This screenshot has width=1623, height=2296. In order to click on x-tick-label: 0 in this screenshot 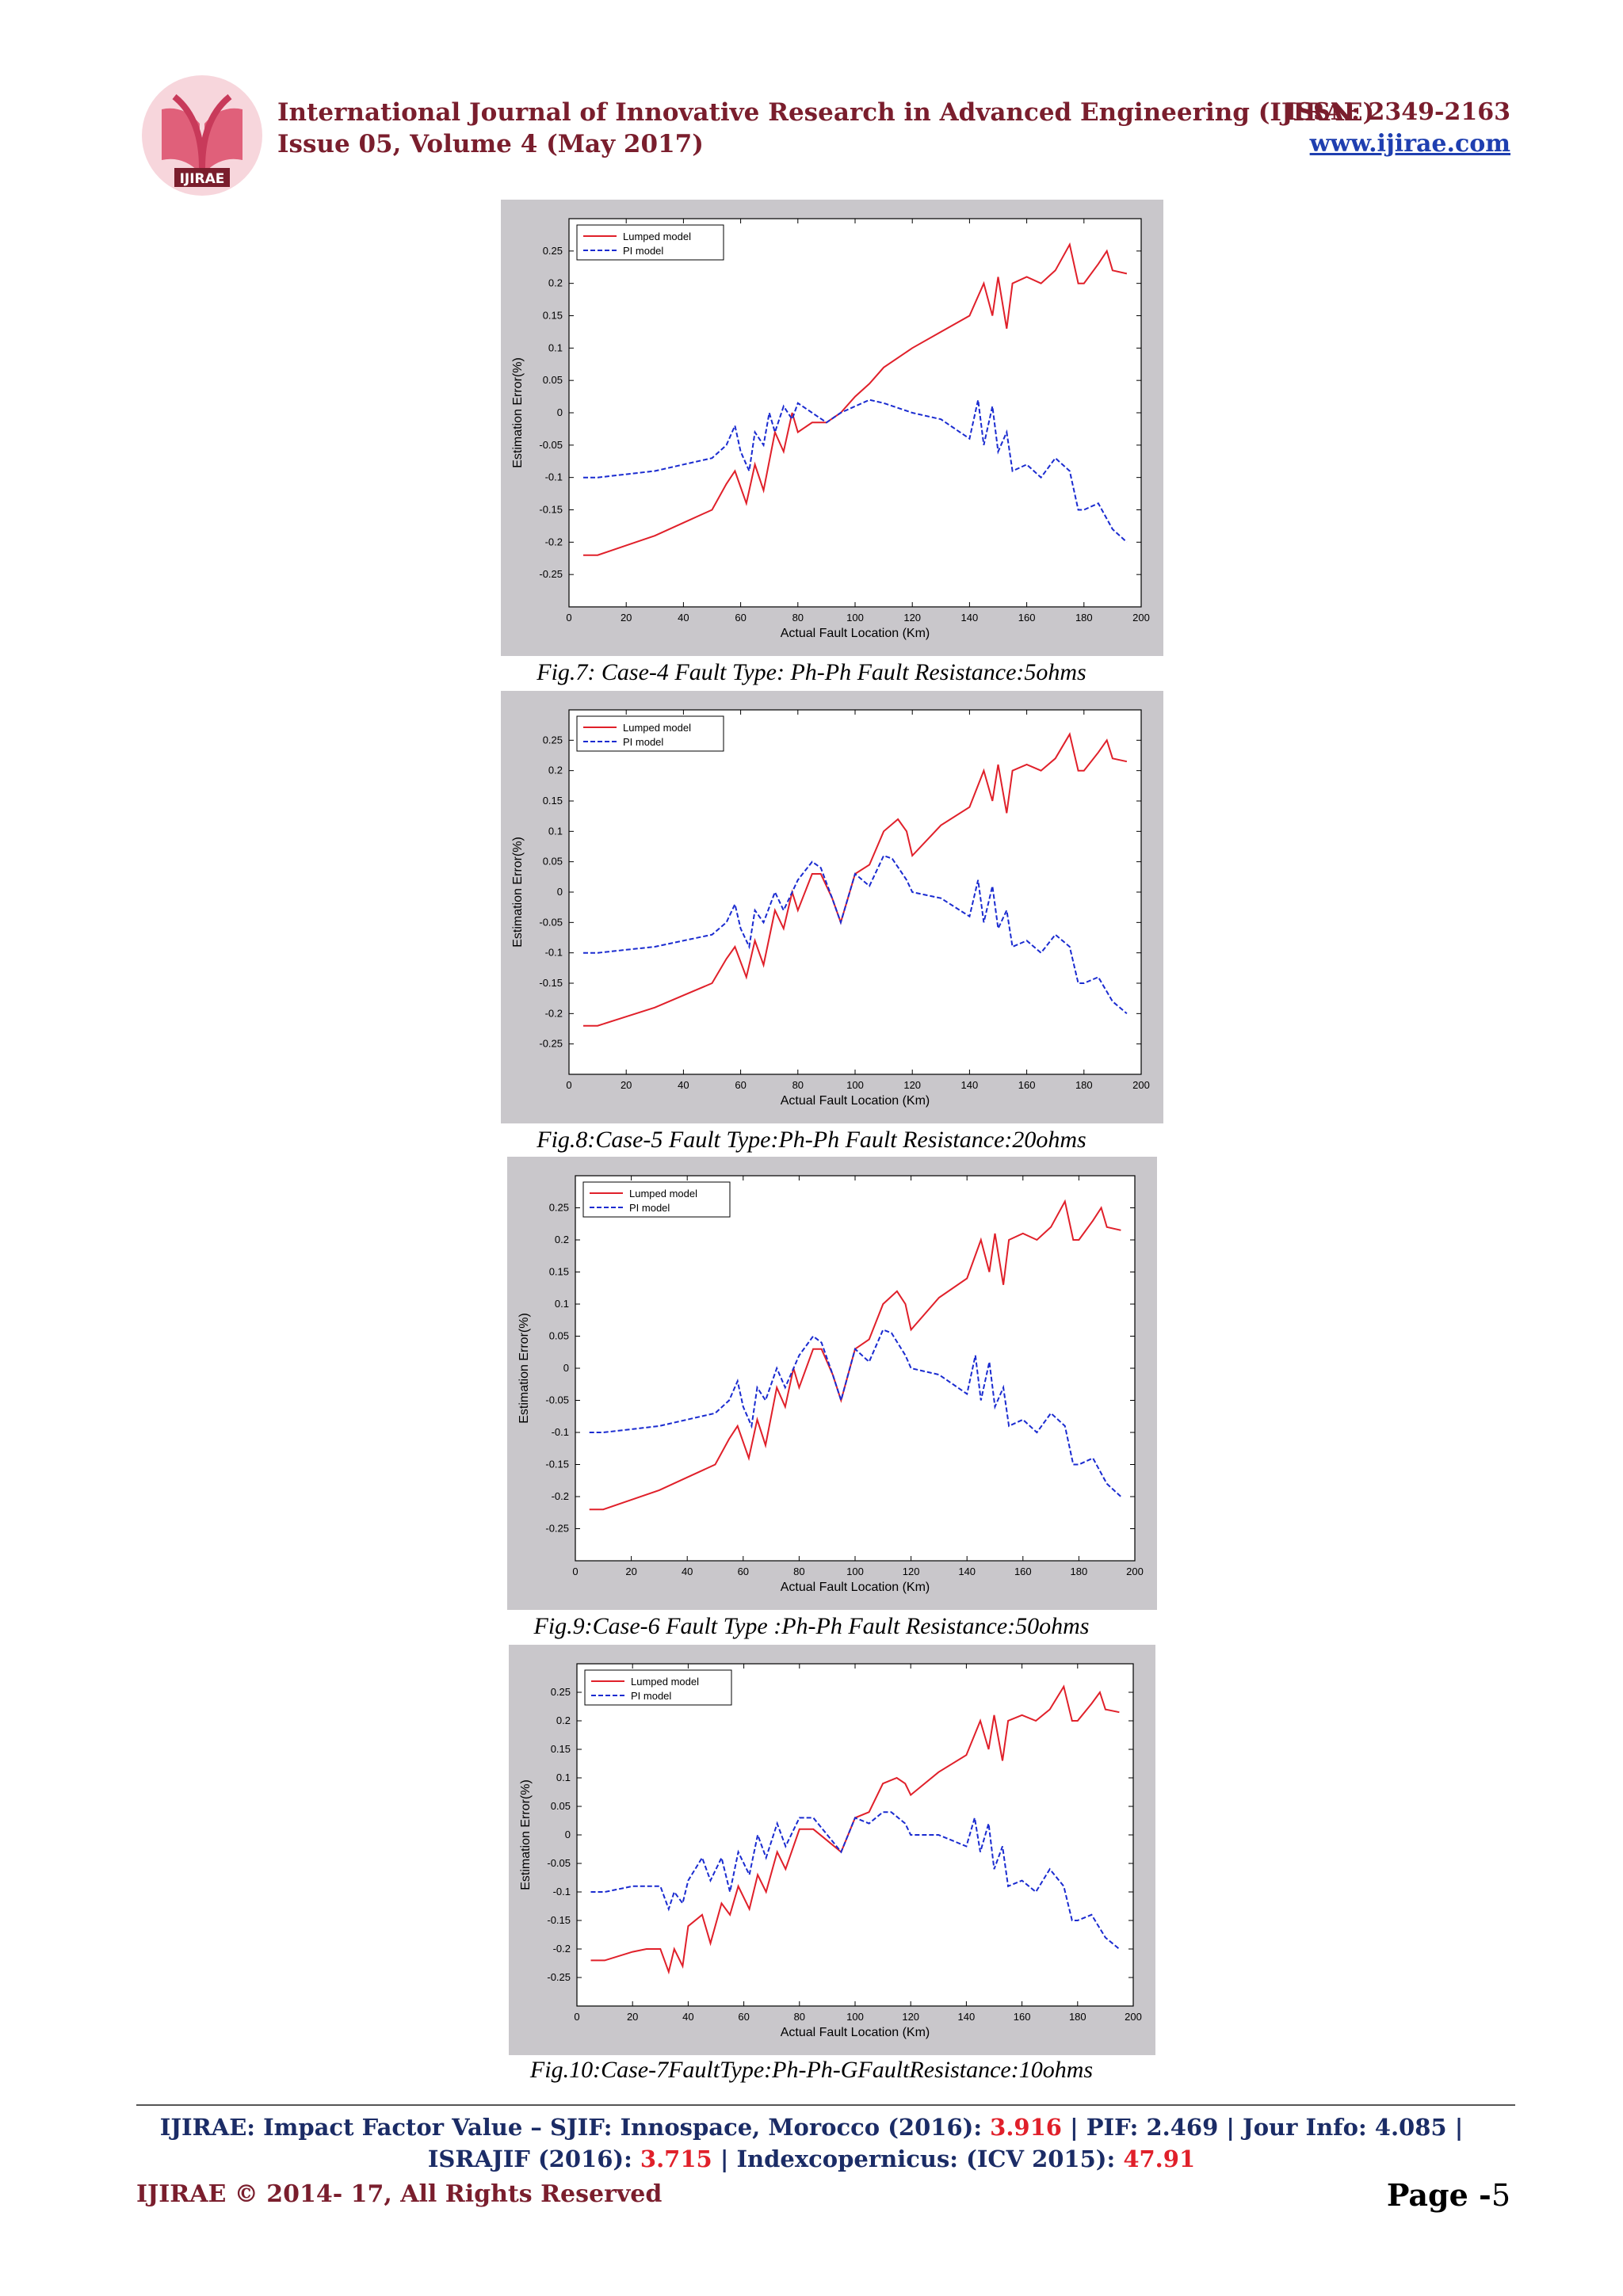, I will do `click(568, 618)`.